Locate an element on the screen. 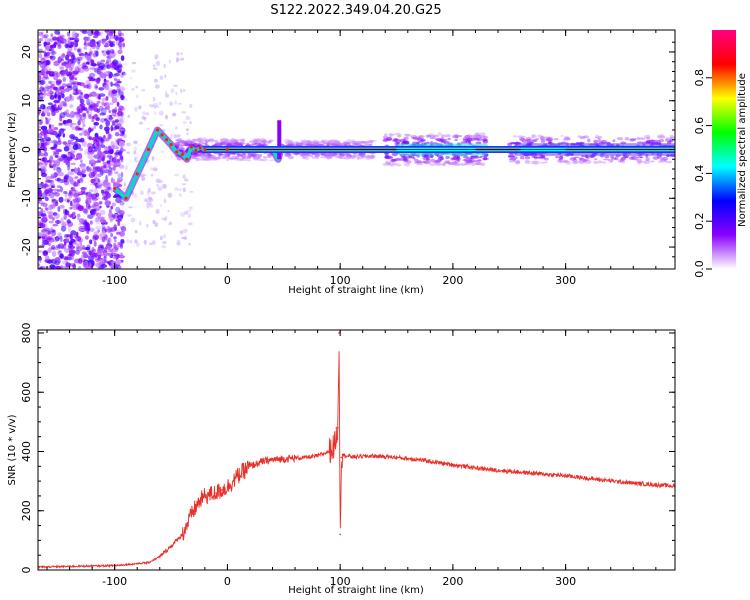  x-tick-label: 0 is located at coordinates (227, 280).